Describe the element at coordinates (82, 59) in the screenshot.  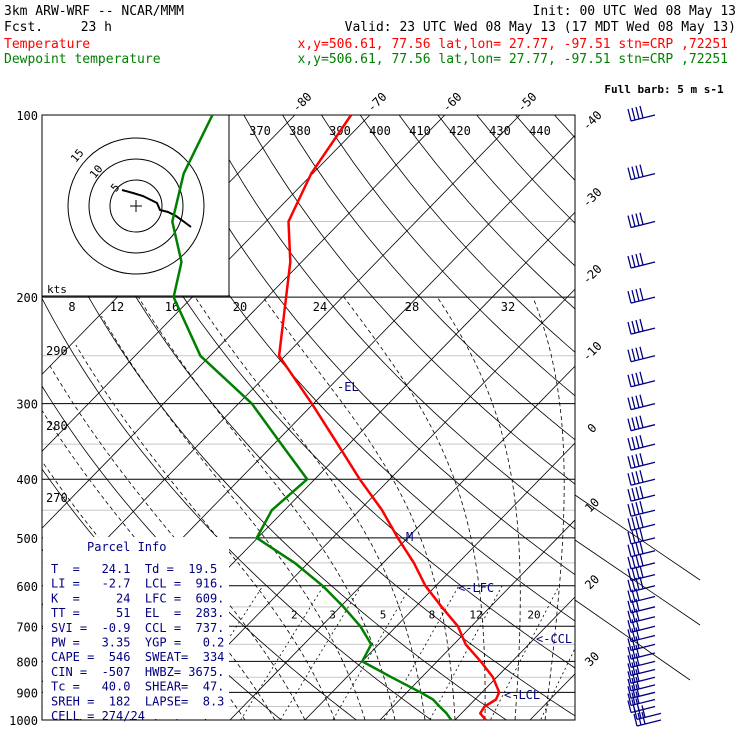
I see `dewpoint-legend: Dewpoint temperature` at that location.